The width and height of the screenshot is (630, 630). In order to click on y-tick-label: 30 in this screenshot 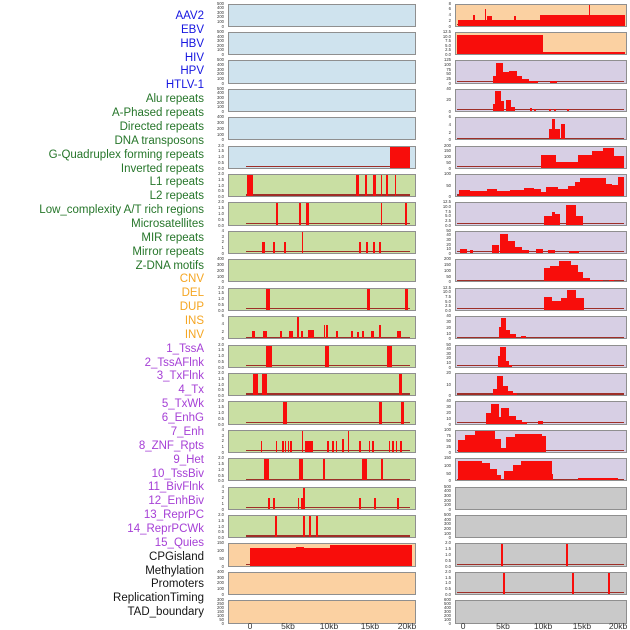, I will do `click(448, 240)`.